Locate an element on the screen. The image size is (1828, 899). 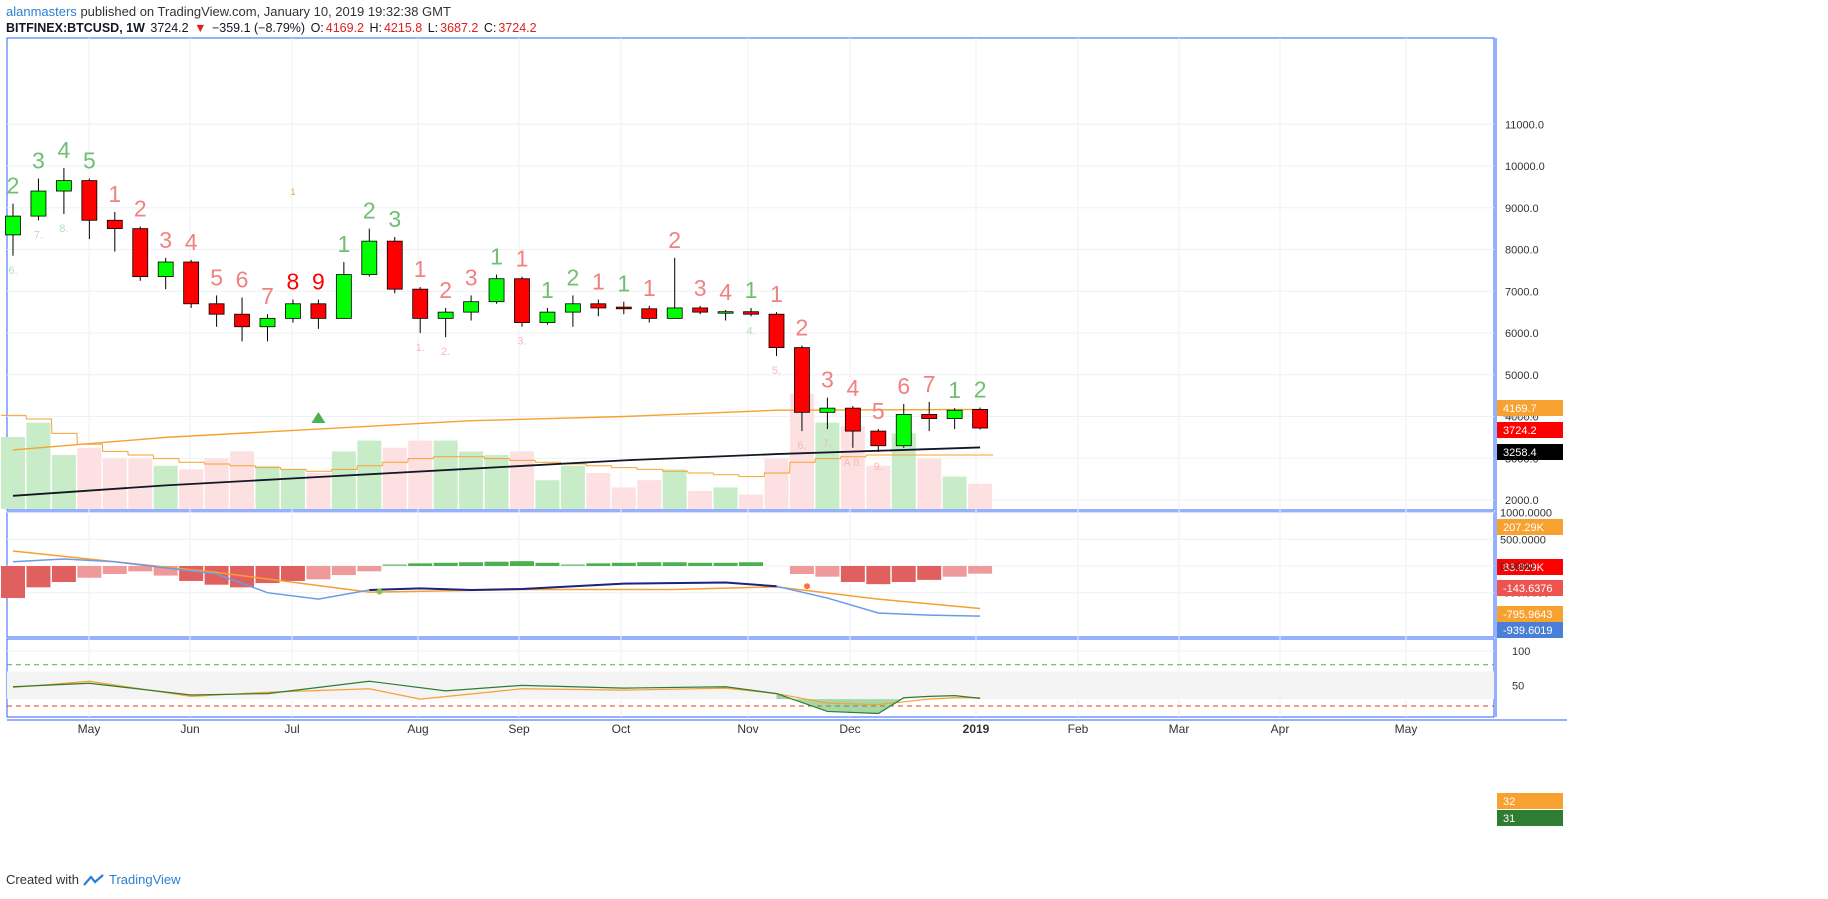
td-setup-label: 4. is located at coordinates (750, 331).